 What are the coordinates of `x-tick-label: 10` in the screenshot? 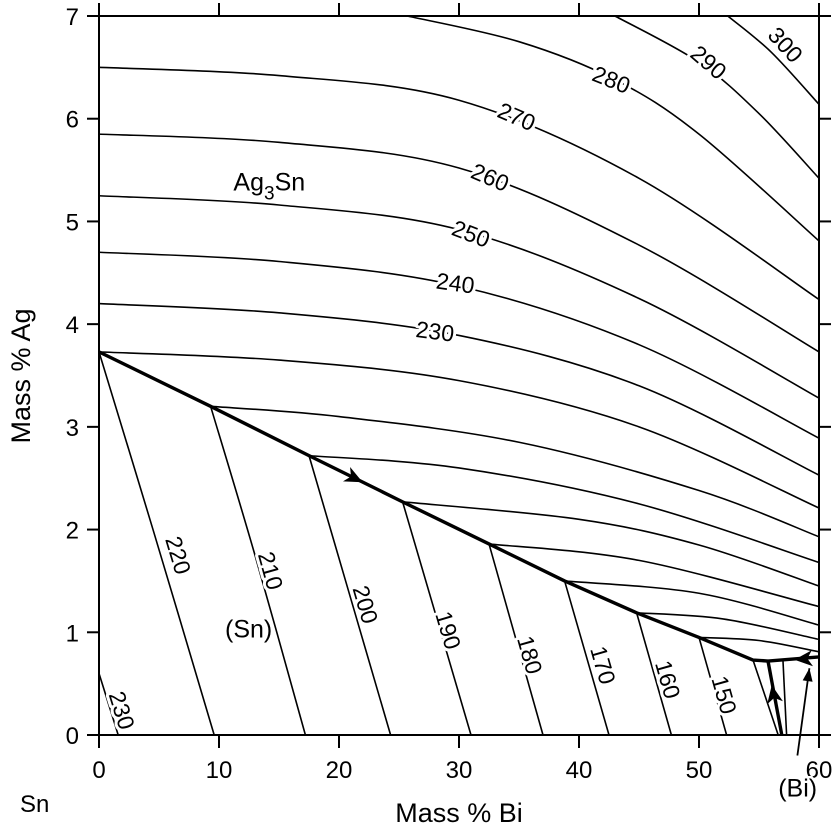 It's located at (219, 770).